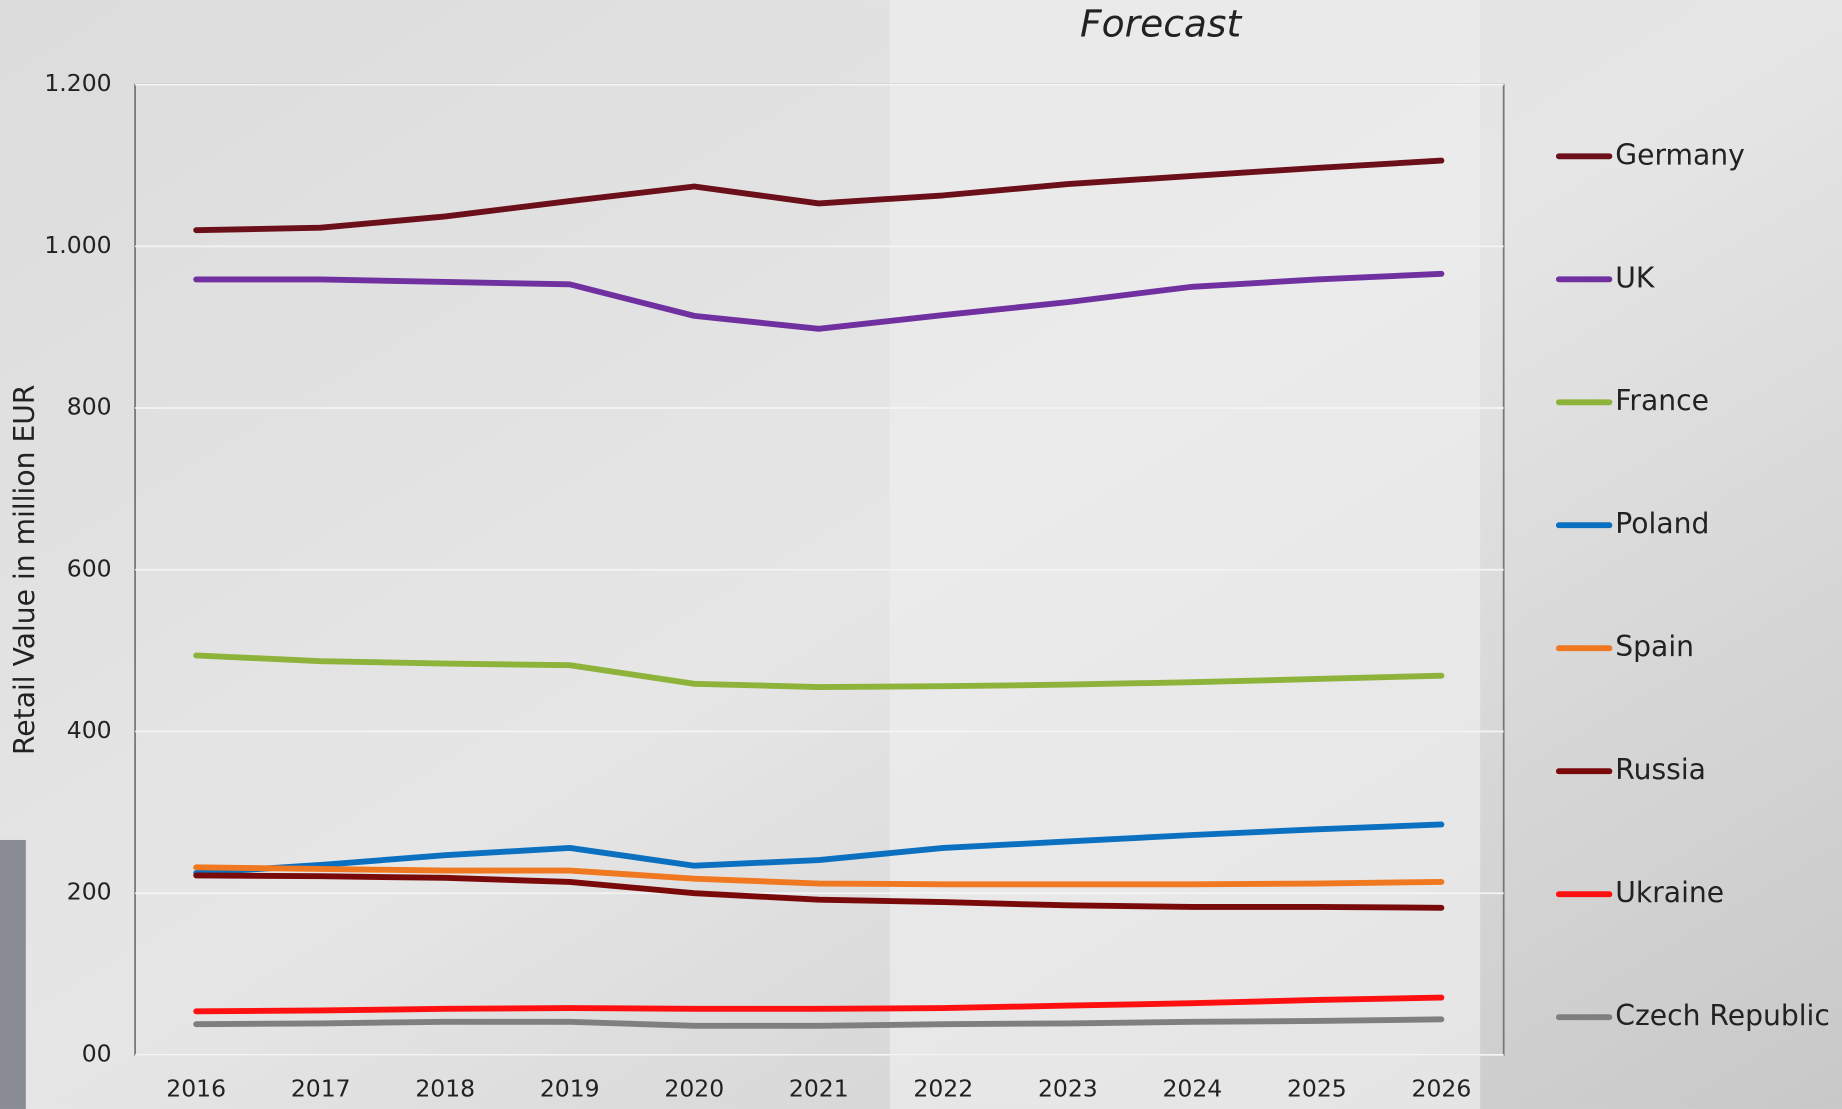 This screenshot has width=1842, height=1109. Describe the element at coordinates (89, 407) in the screenshot. I see `y-tick-label: 800` at that location.